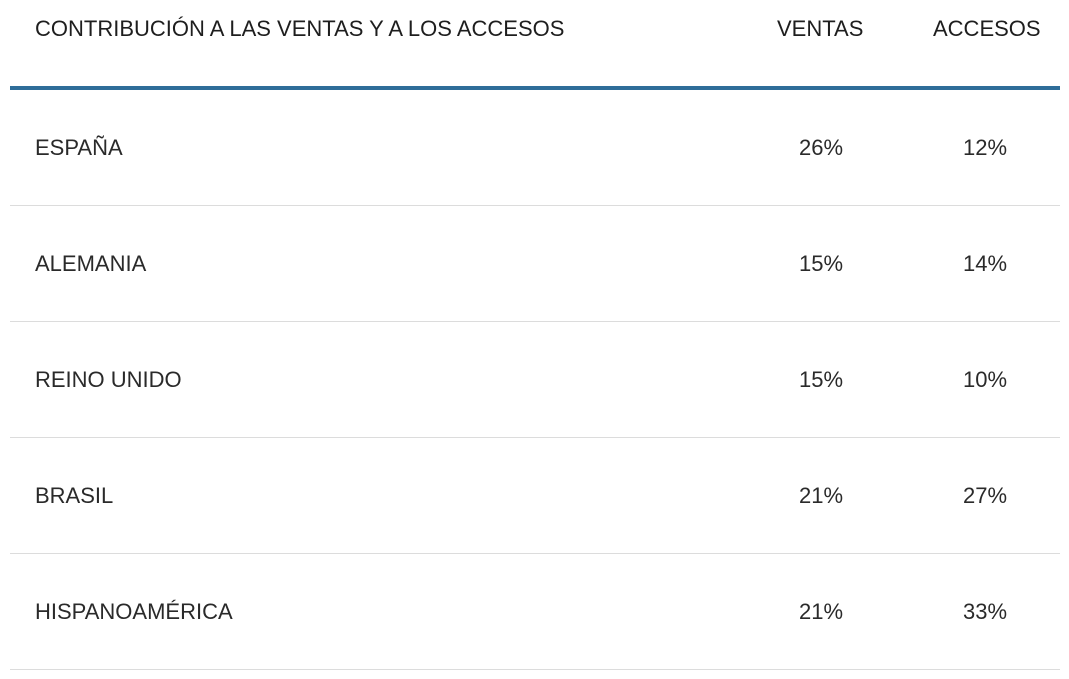 This screenshot has height=679, width=1069. Describe the element at coordinates (134, 611) in the screenshot. I see `row-country: HISPANOAMÉRICA` at that location.